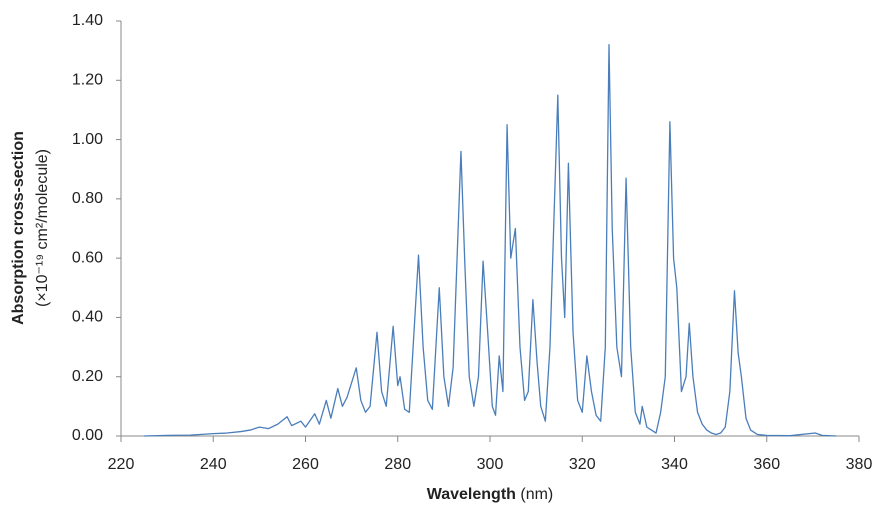 The width and height of the screenshot is (876, 506). Describe the element at coordinates (87, 435) in the screenshot. I see `y-tick-label: 0.00` at that location.